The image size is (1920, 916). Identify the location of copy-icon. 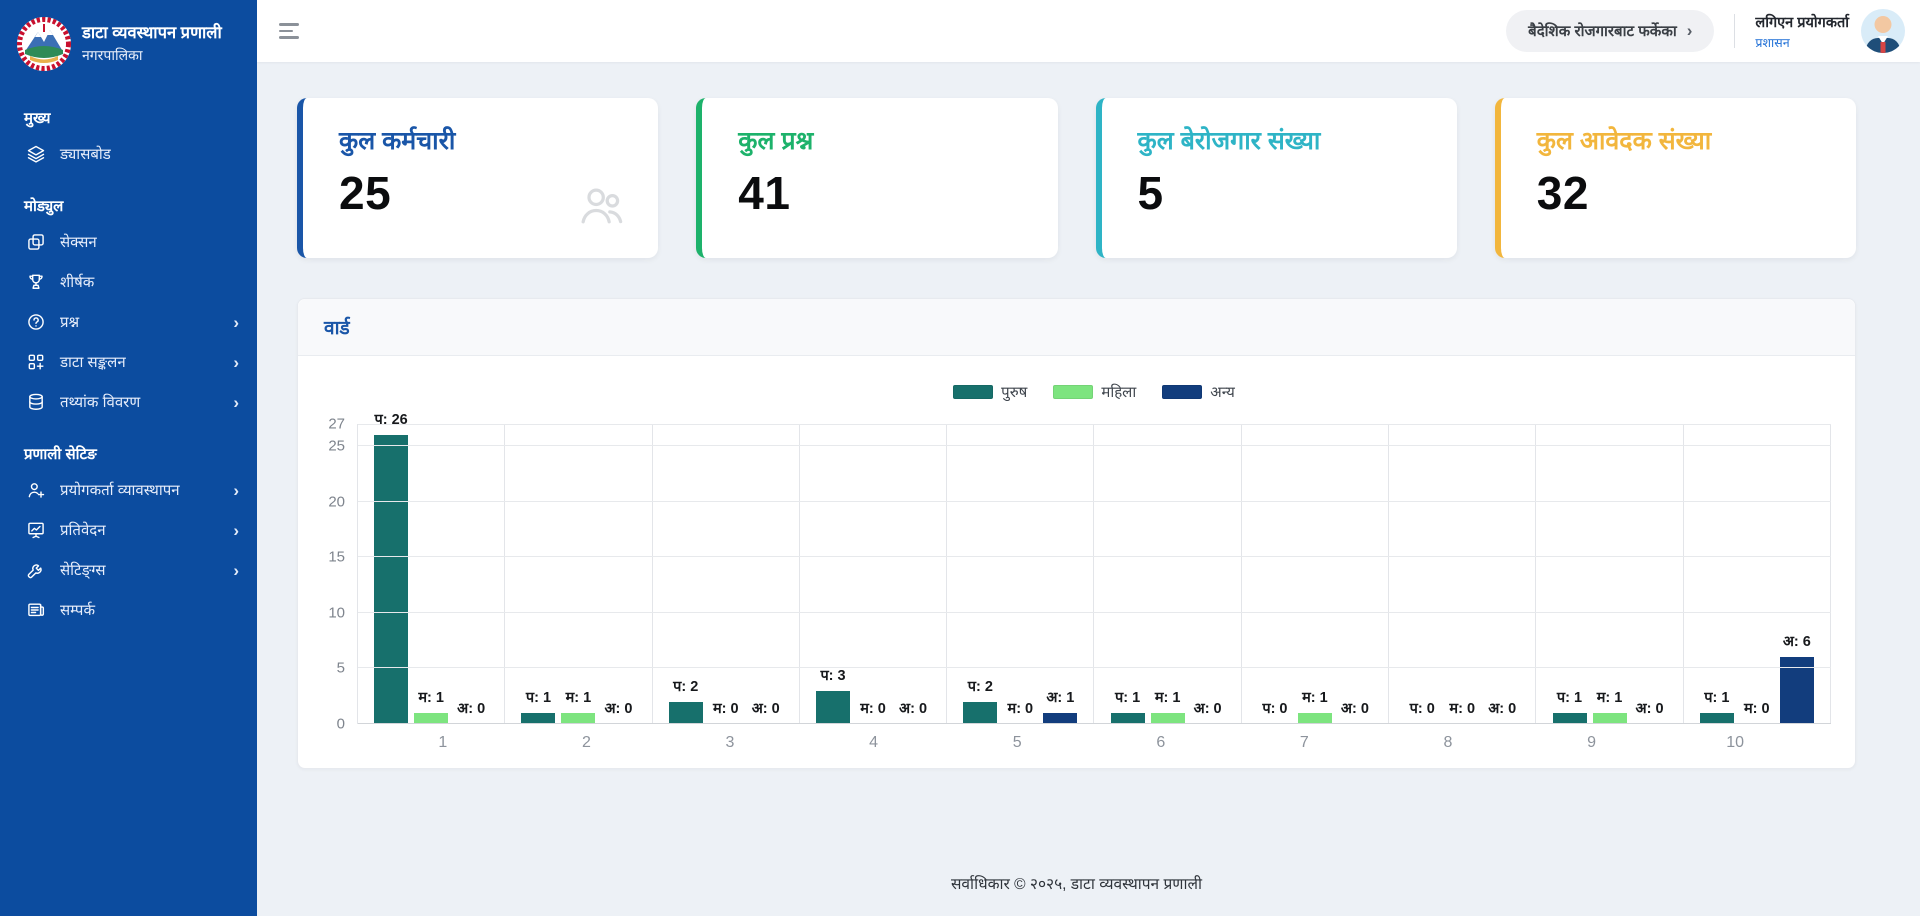
(36, 242).